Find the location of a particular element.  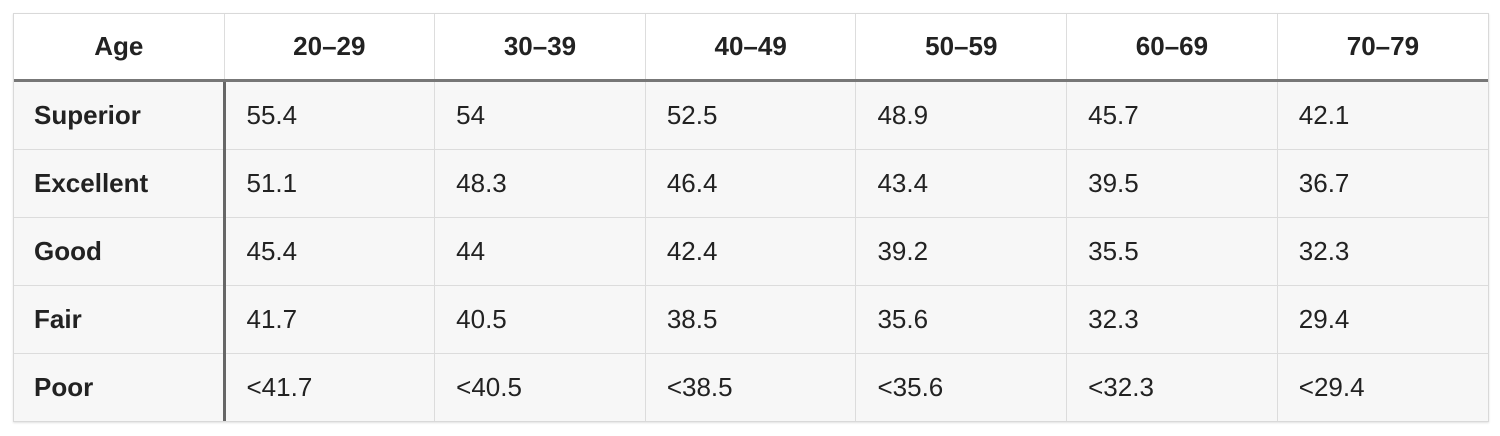

header-cell: 20–29 is located at coordinates (329, 48).